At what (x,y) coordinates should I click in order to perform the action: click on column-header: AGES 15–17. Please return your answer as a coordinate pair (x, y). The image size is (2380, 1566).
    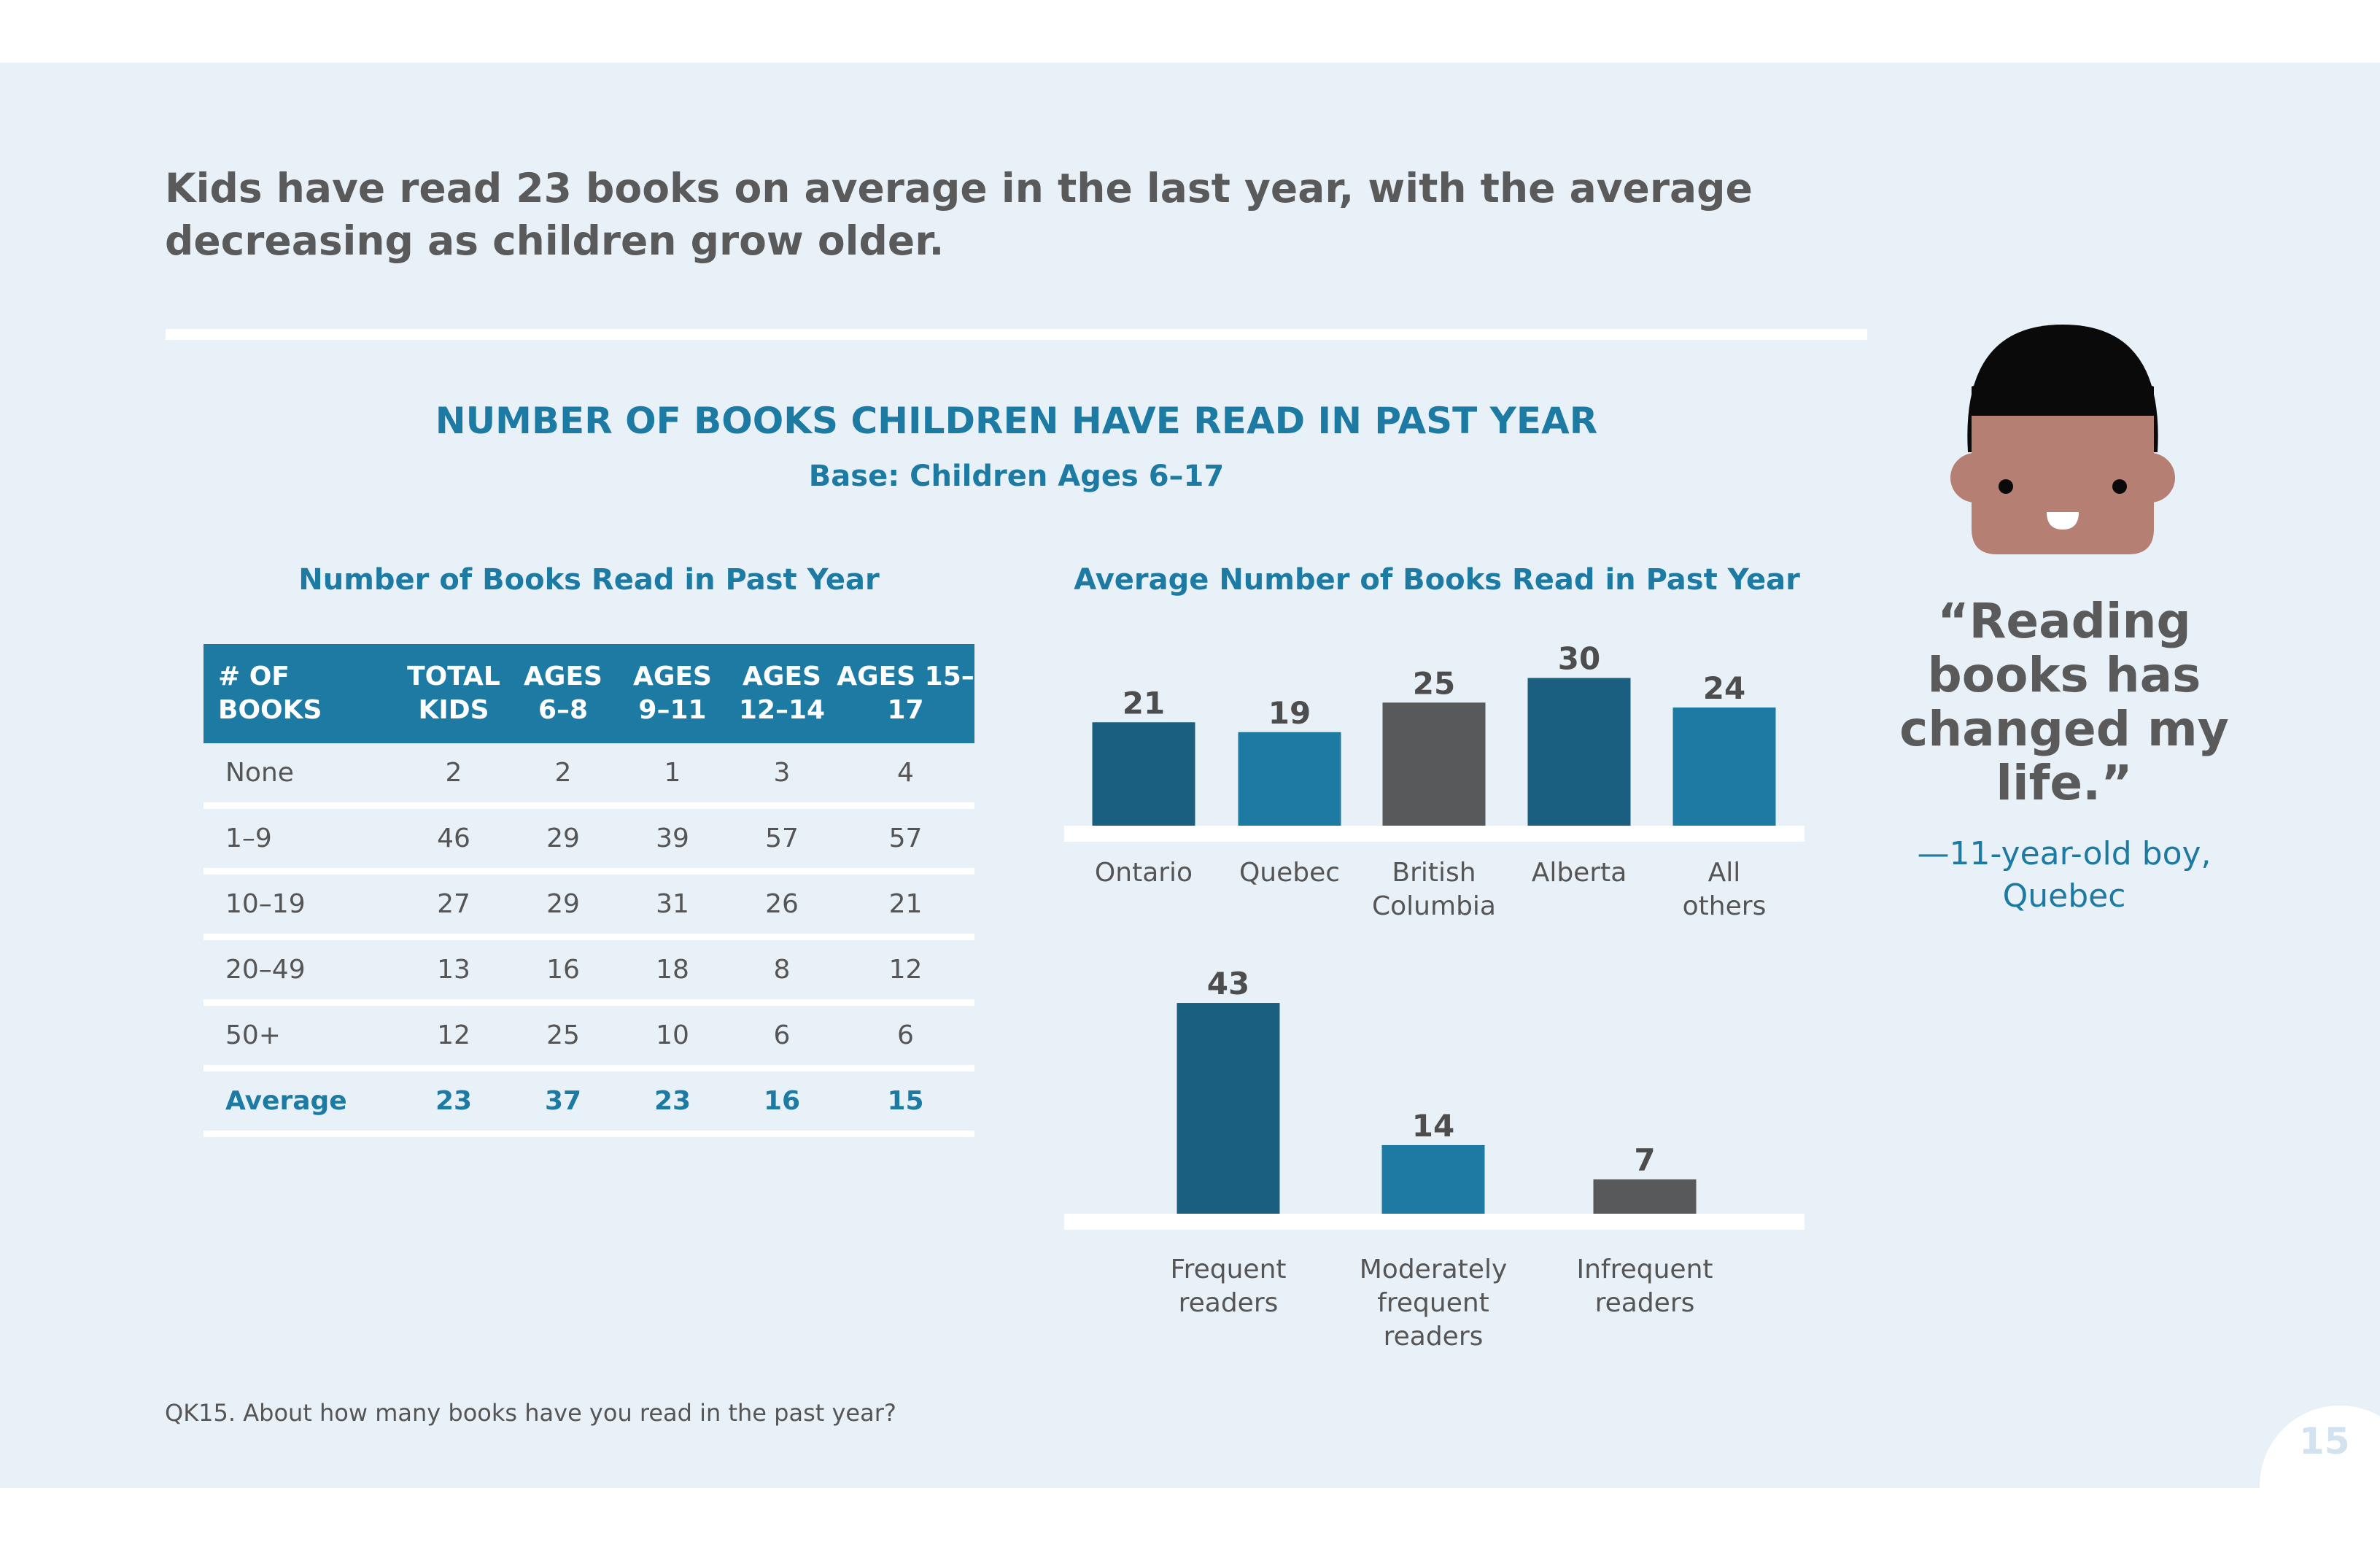
    Looking at the image, I should click on (905, 693).